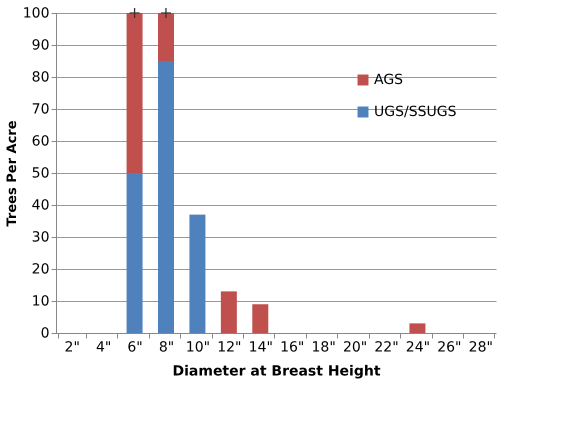  Describe the element at coordinates (229, 348) in the screenshot. I see `x-tick-label: 12"` at that location.